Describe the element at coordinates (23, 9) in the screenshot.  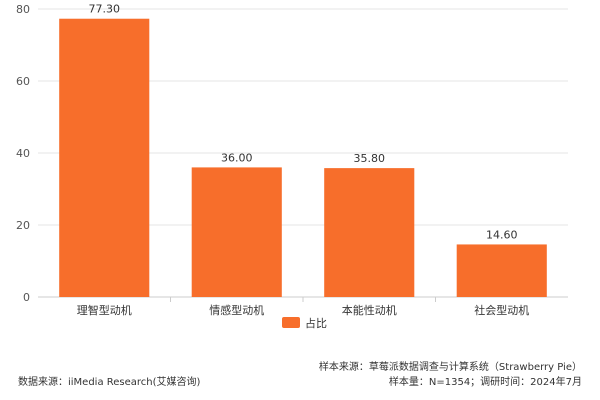
I see `y-tick-label: 80` at that location.